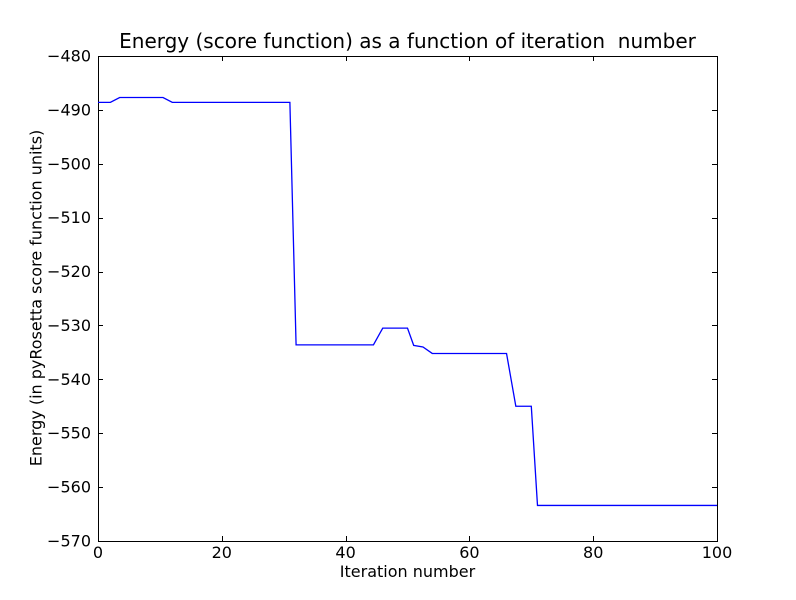 This screenshot has width=796, height=600. I want to click on x-tick-label: 80, so click(593, 552).